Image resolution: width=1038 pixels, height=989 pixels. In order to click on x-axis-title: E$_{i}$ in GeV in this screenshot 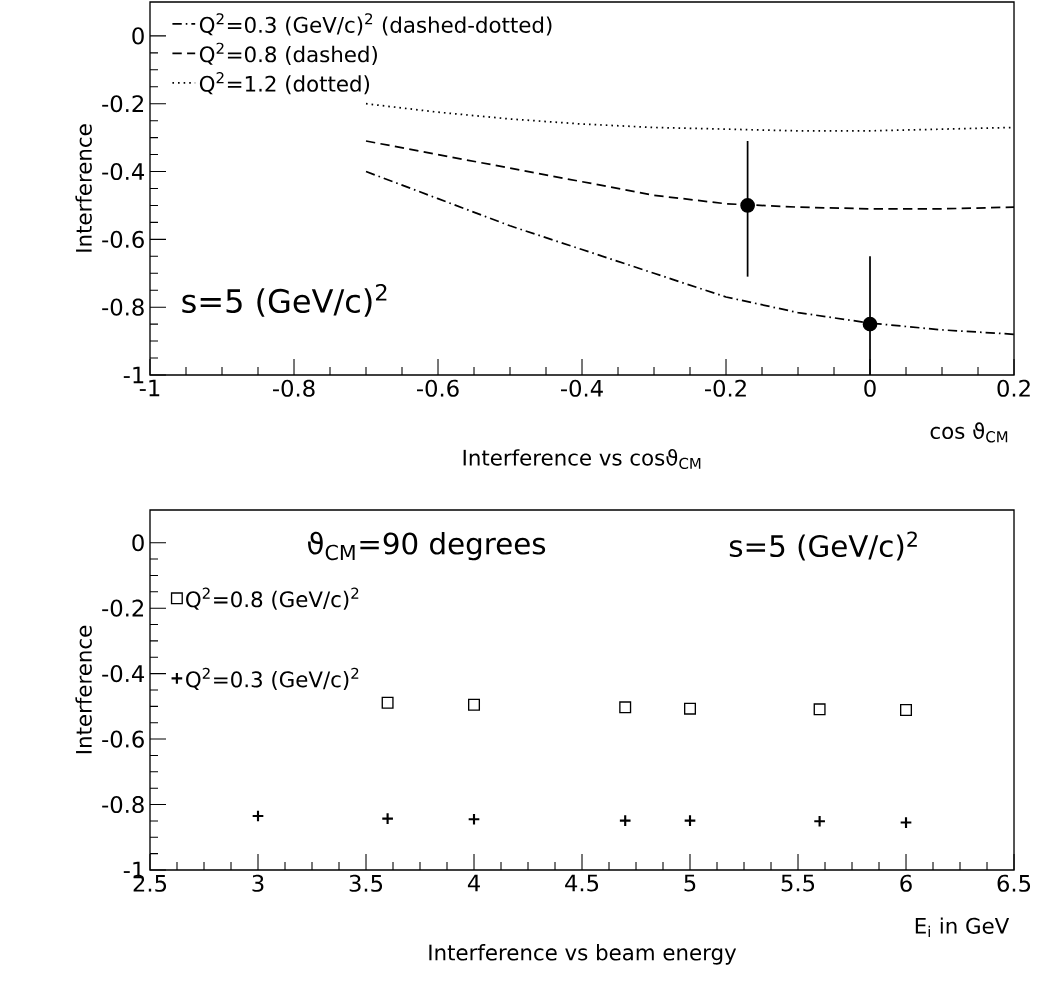, I will do `click(962, 927)`.